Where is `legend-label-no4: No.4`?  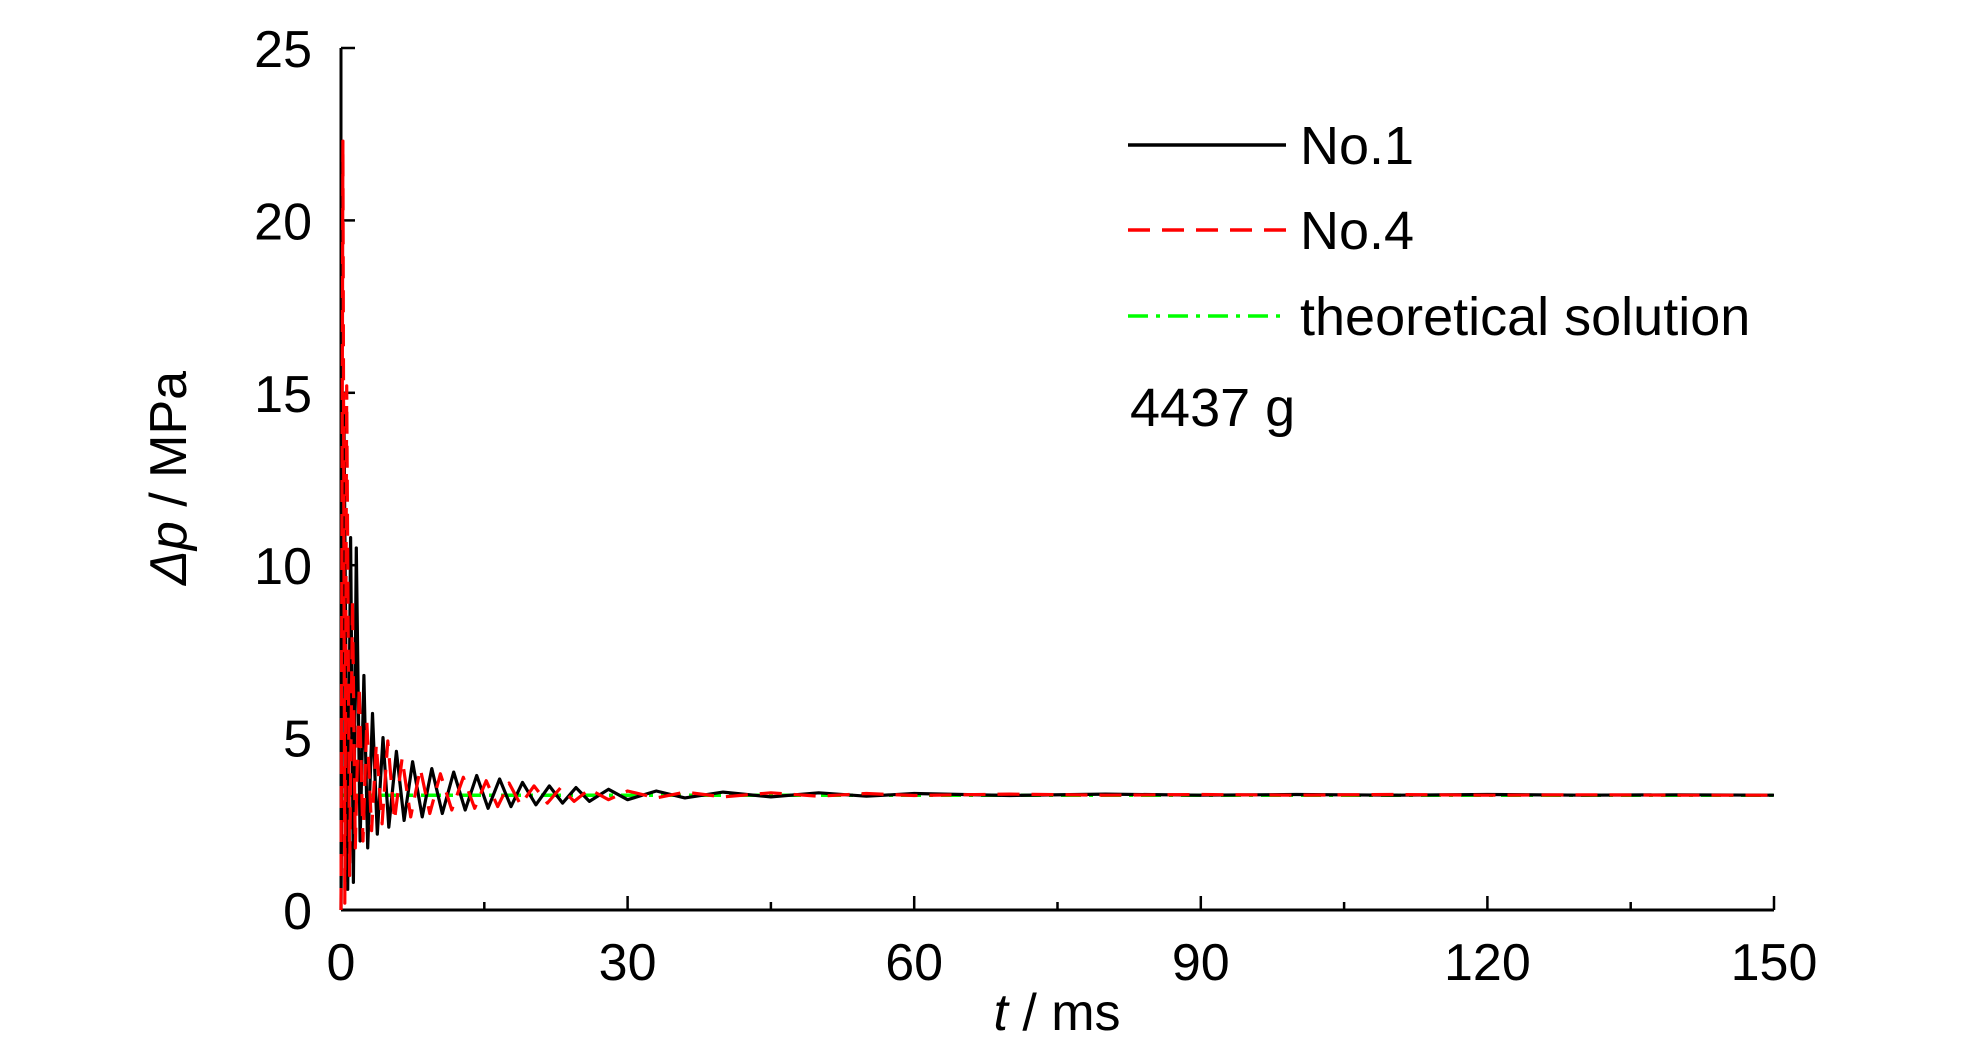
legend-label-no4: No.4 is located at coordinates (1357, 231).